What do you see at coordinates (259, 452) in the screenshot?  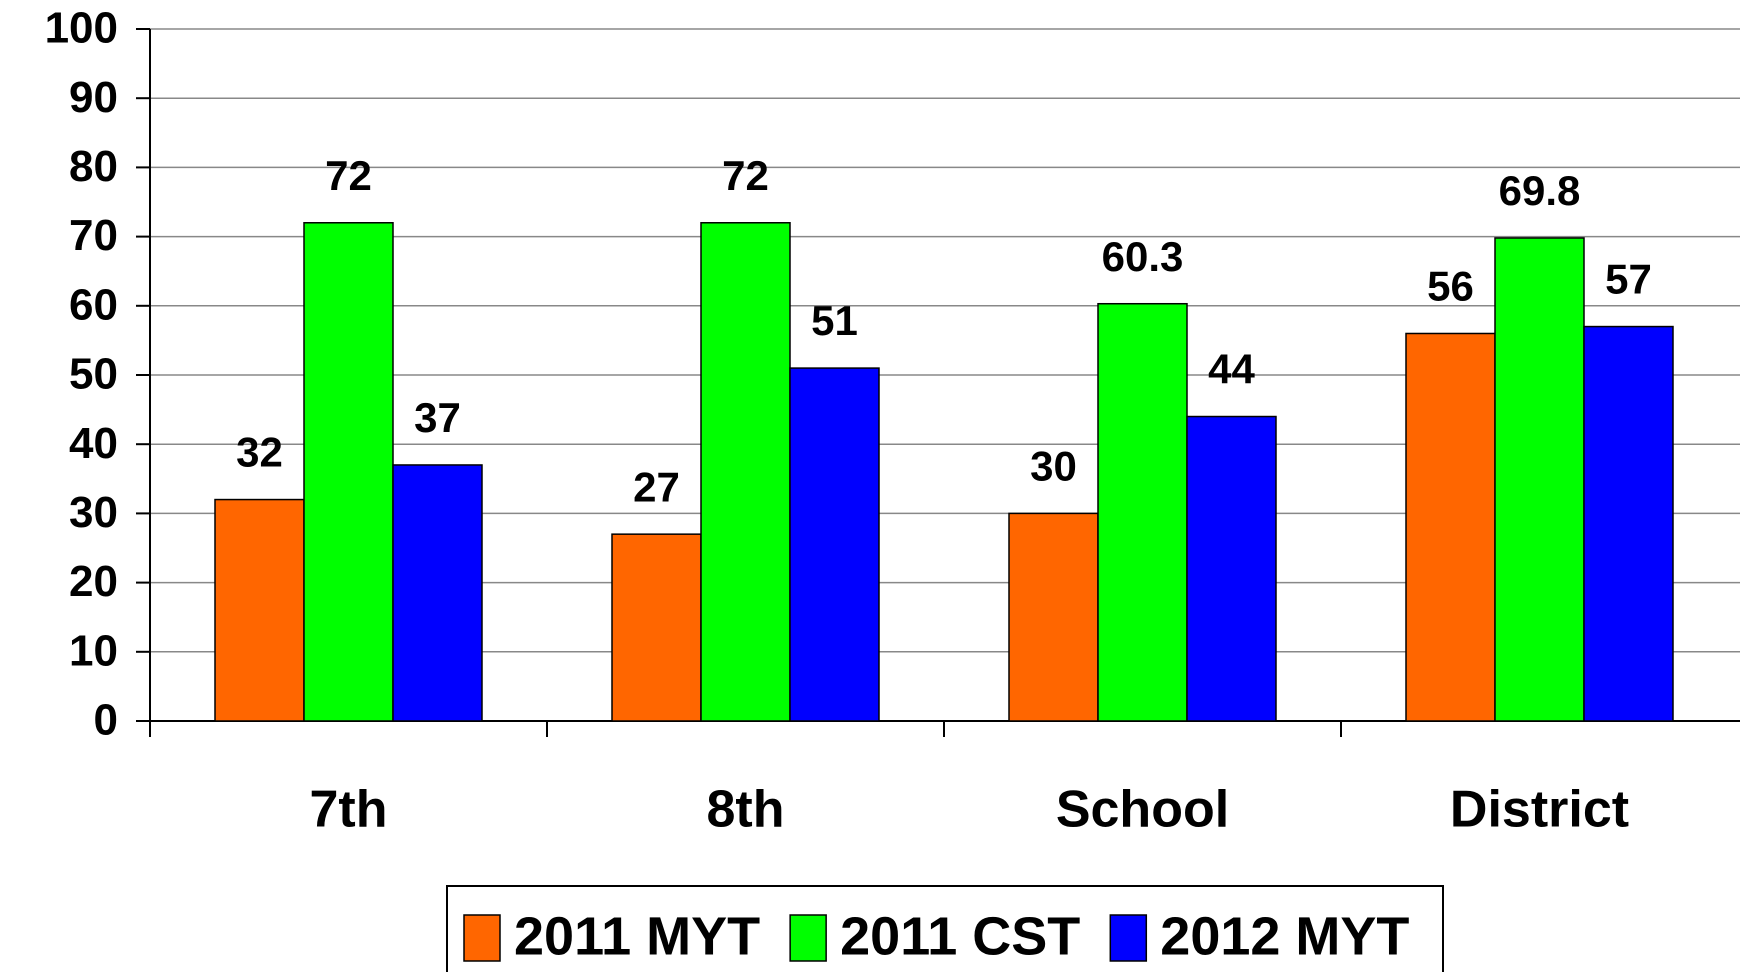 I see `data-label: 32` at bounding box center [259, 452].